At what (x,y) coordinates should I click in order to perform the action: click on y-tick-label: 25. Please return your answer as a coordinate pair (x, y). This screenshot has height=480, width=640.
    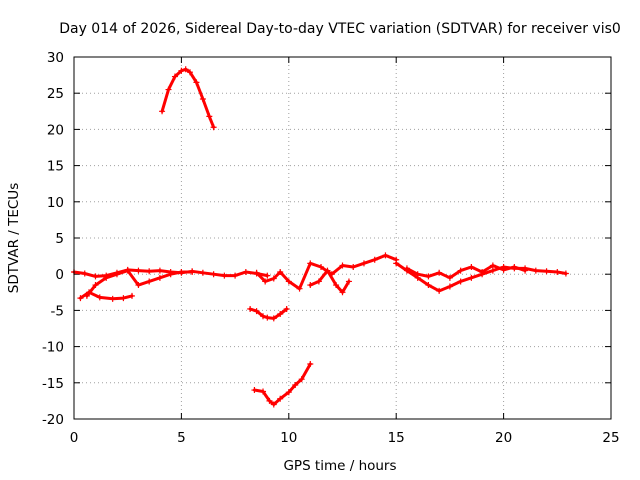
    Looking at the image, I should click on (55, 94).